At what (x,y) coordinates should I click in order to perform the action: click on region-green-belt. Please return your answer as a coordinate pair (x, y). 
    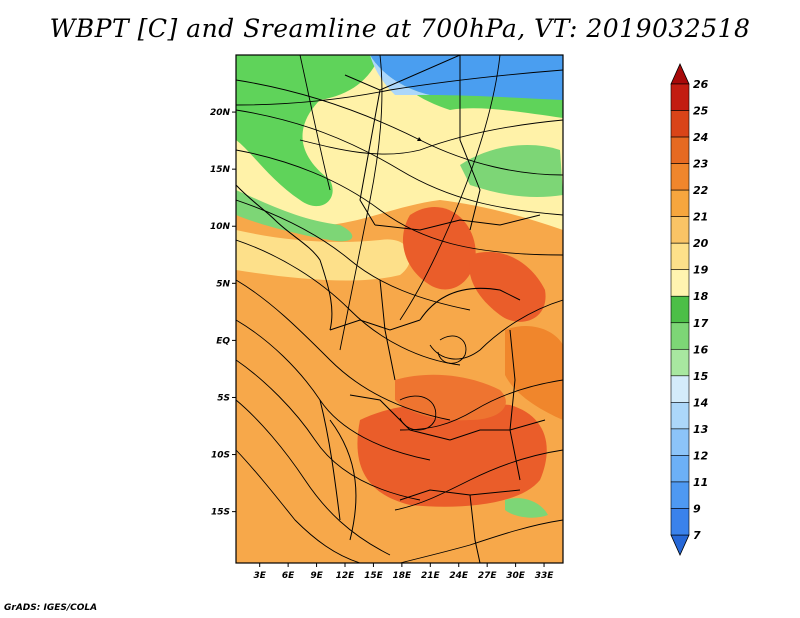
    Looking at the image, I should click on (308, 131).